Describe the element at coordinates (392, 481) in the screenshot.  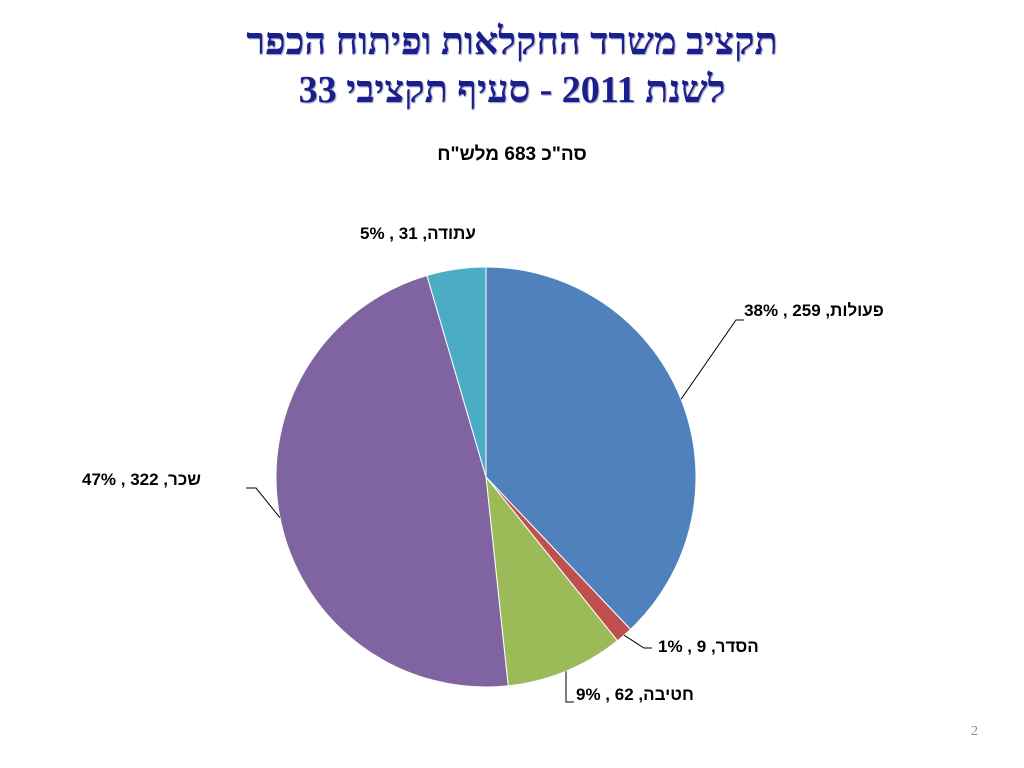
I see `pie-slice-sachar` at that location.